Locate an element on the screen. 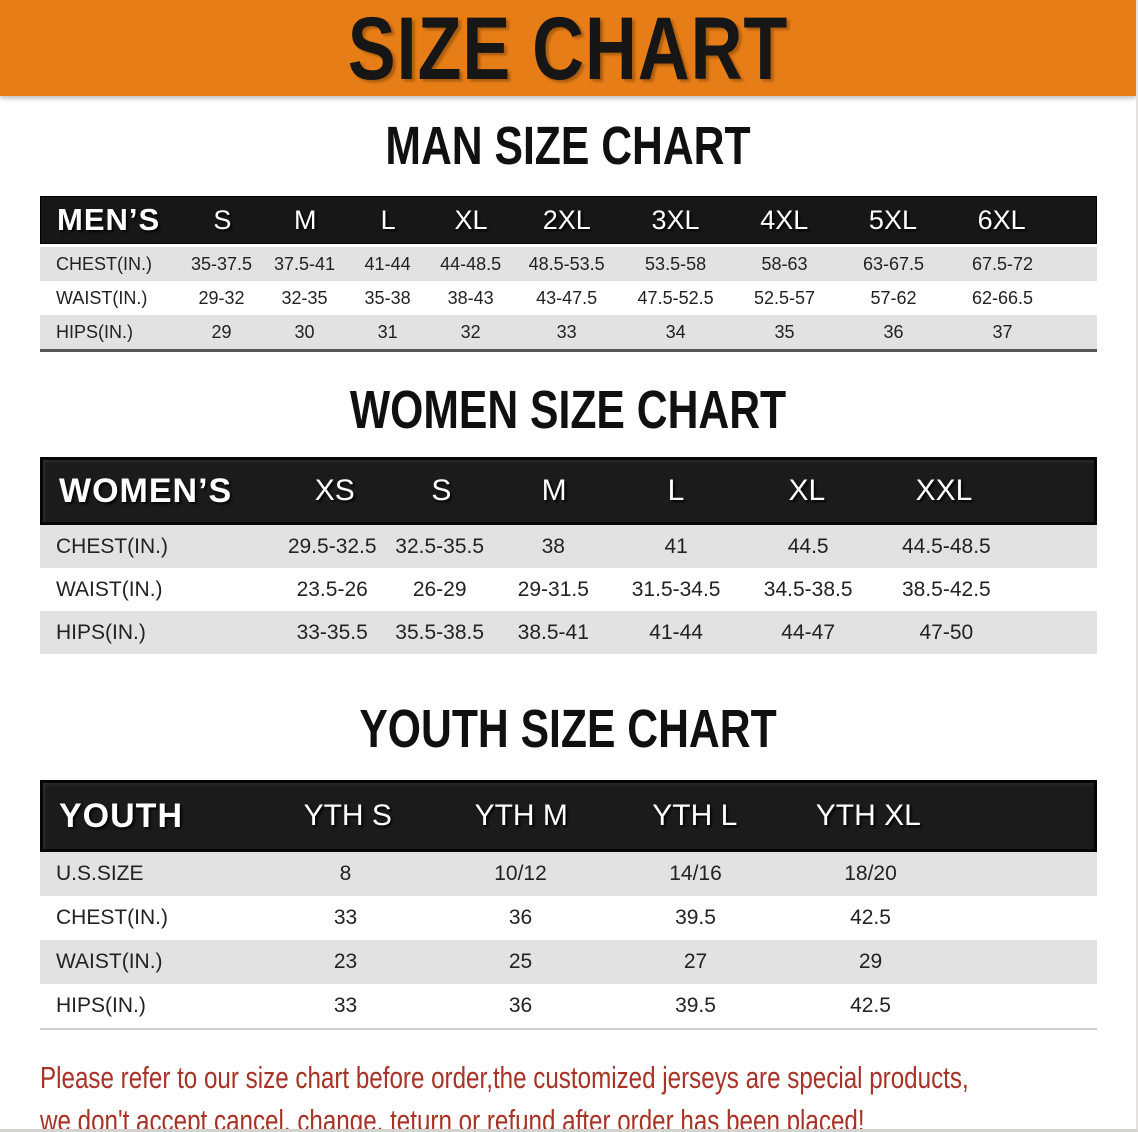 This screenshot has height=1132, width=1138. size-value: 37 is located at coordinates (1002, 331).